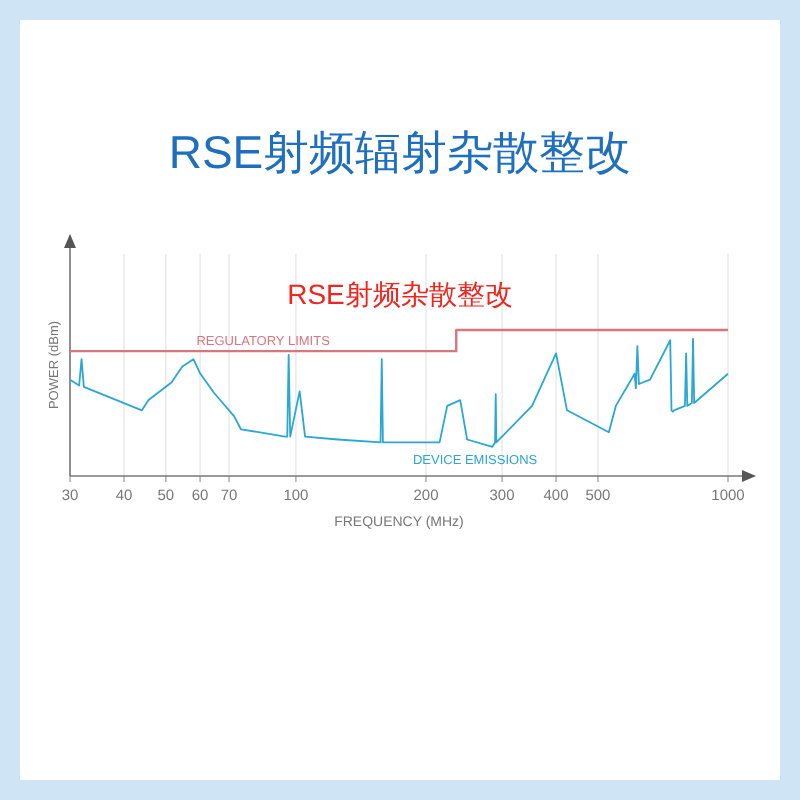 The height and width of the screenshot is (800, 800). What do you see at coordinates (400, 152) in the screenshot?
I see `chart-title: RSE射频辐射杂散整改` at bounding box center [400, 152].